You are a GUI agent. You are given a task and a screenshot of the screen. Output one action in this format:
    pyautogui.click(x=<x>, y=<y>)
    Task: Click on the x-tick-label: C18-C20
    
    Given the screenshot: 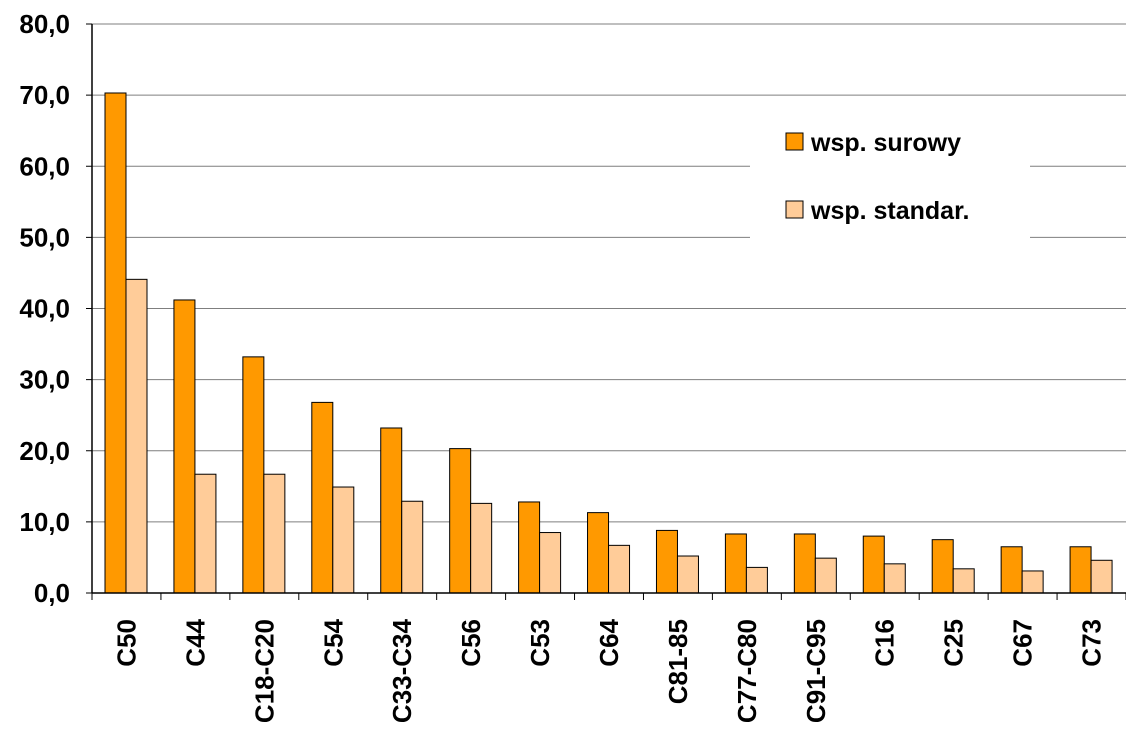 What is the action you would take?
    pyautogui.click(x=264, y=671)
    